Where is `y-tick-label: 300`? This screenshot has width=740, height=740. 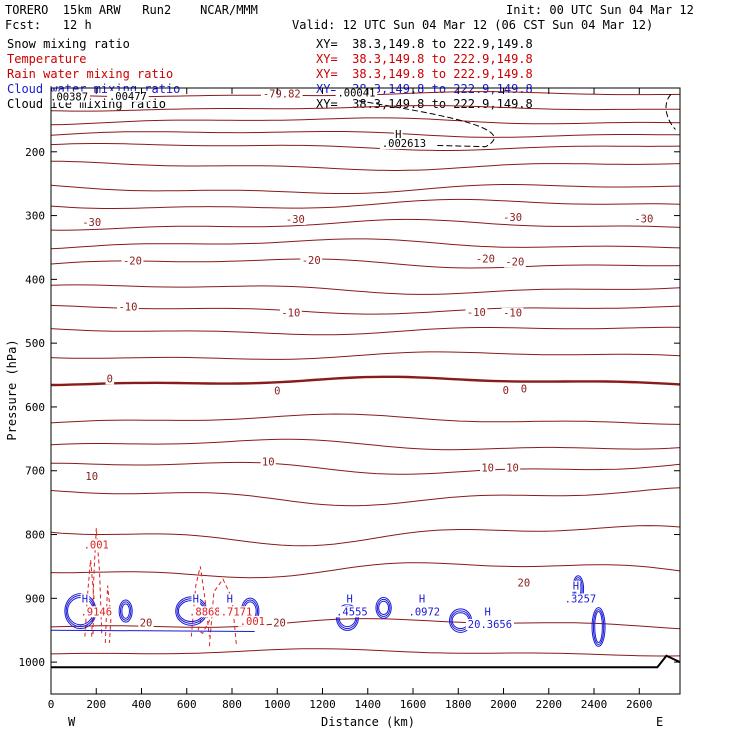 y-tick-label: 300 is located at coordinates (35, 216).